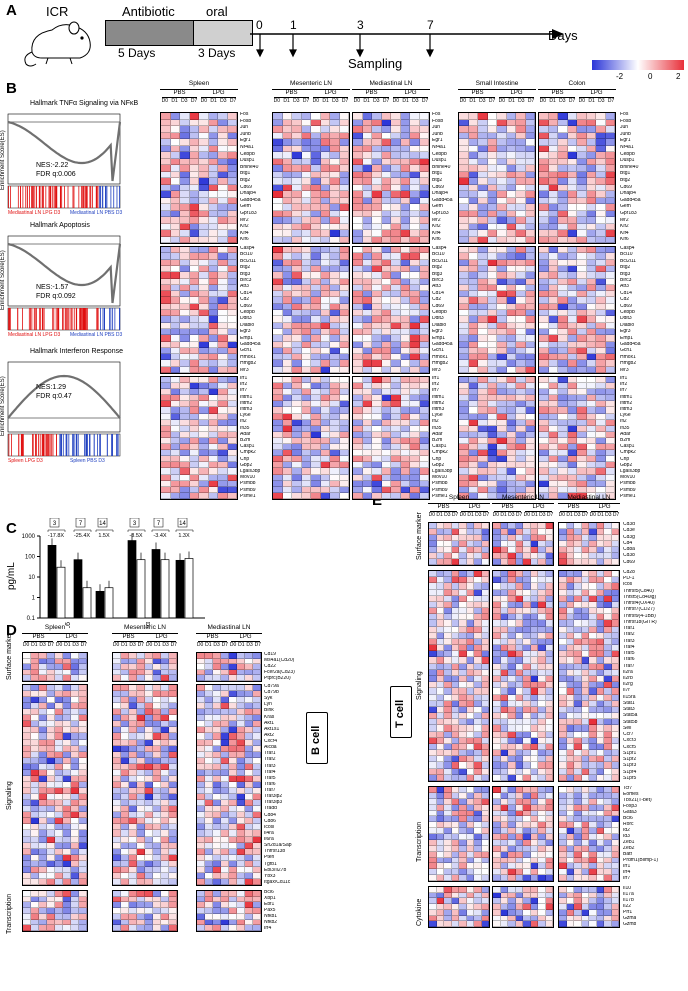 This screenshot has width=688, height=991. What do you see at coordinates (440, 364) in the screenshot?
I see `gene-label: Hmgb2` at bounding box center [440, 364].